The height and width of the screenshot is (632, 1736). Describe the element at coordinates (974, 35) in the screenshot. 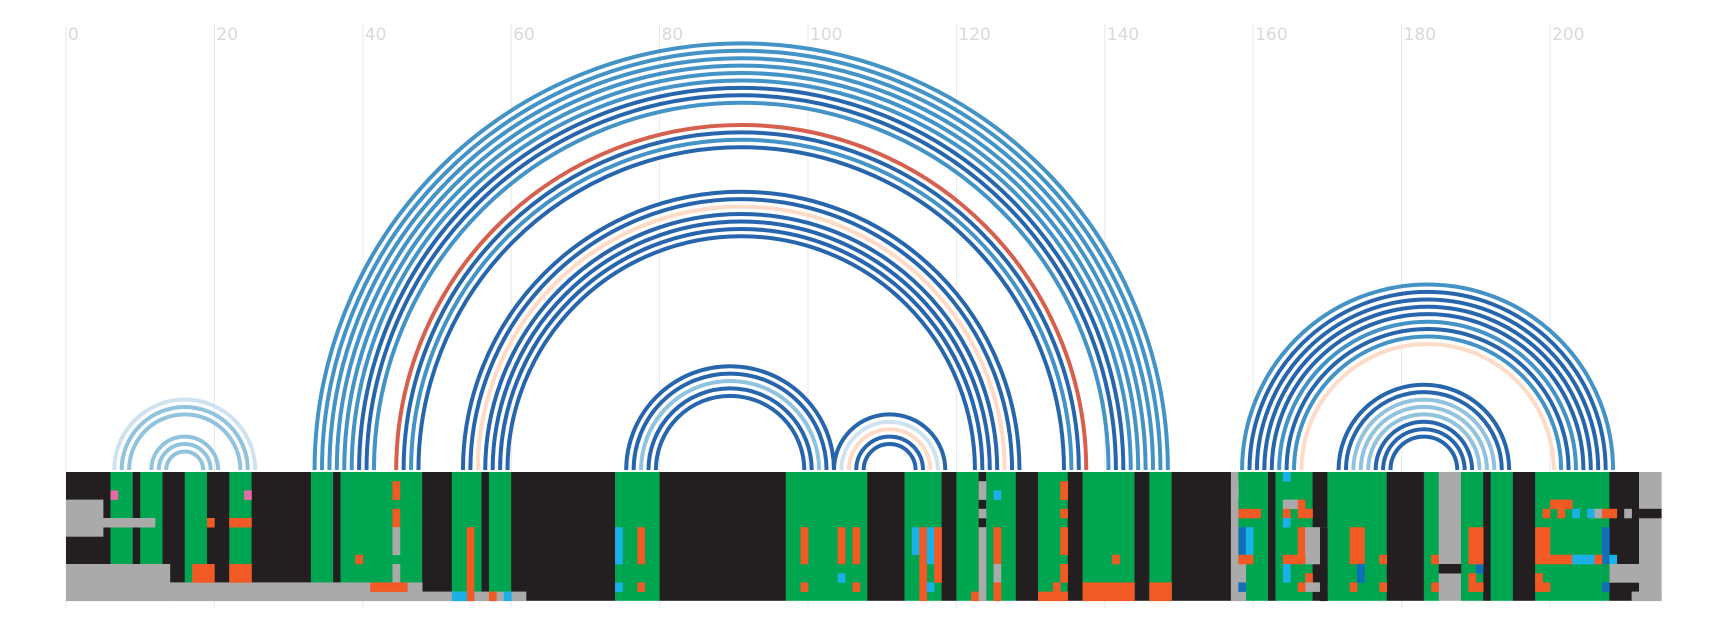

I see `x-tick-label: 120` at that location.